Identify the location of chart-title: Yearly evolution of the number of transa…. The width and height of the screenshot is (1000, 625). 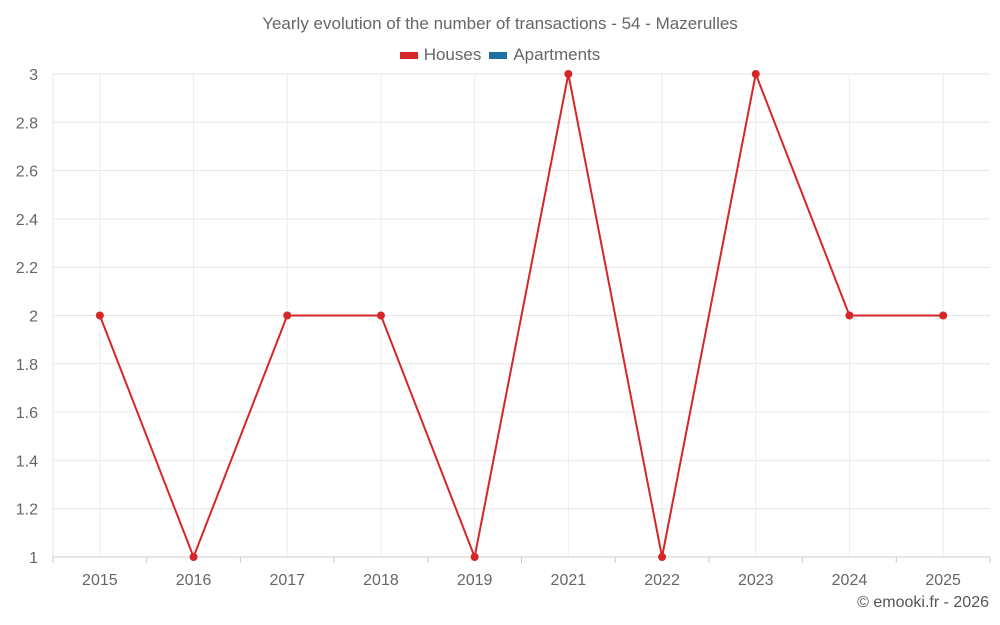
(500, 23).